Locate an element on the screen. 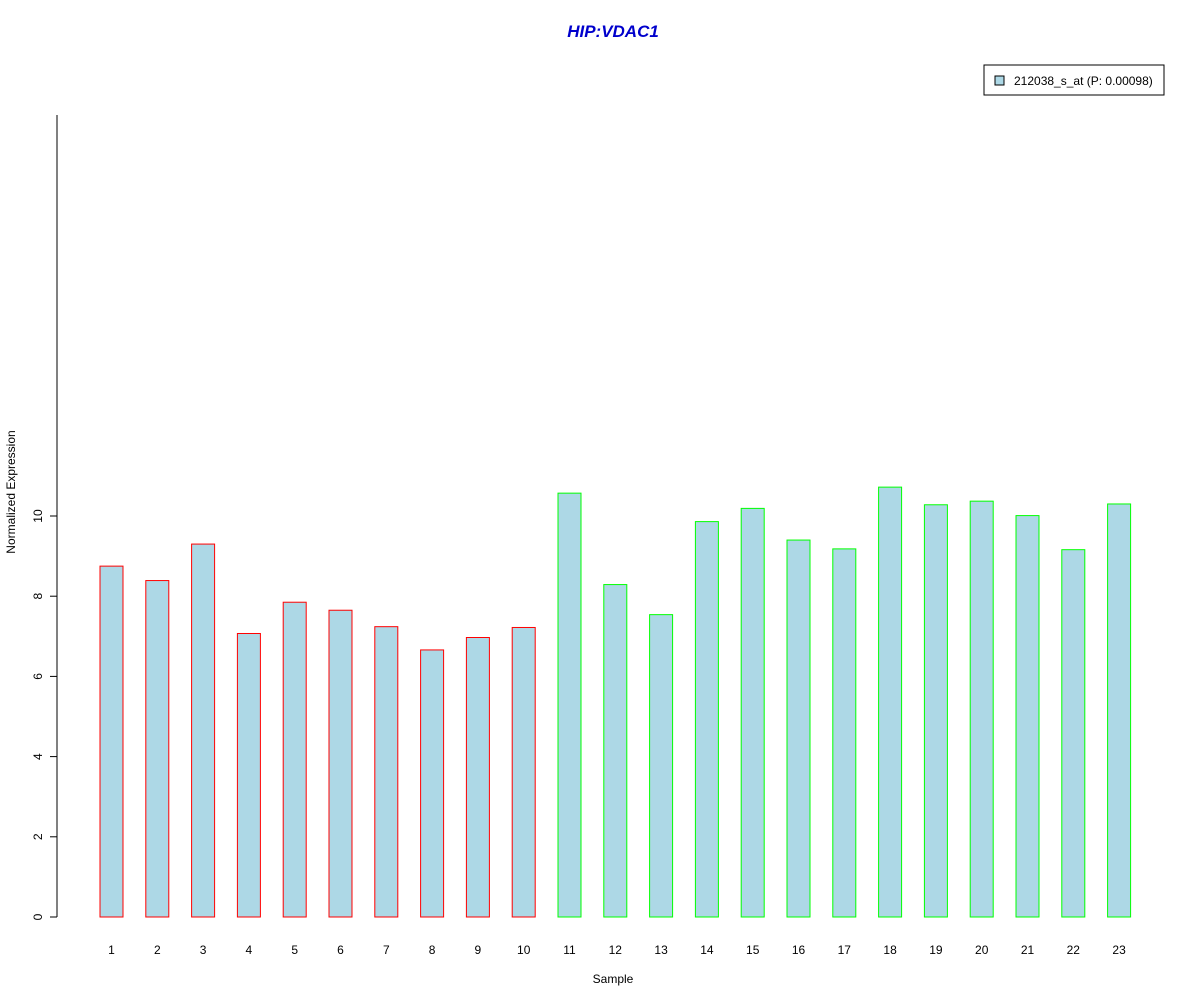 The image size is (1200, 1000). y-tick-label: 0 is located at coordinates (38, 916).